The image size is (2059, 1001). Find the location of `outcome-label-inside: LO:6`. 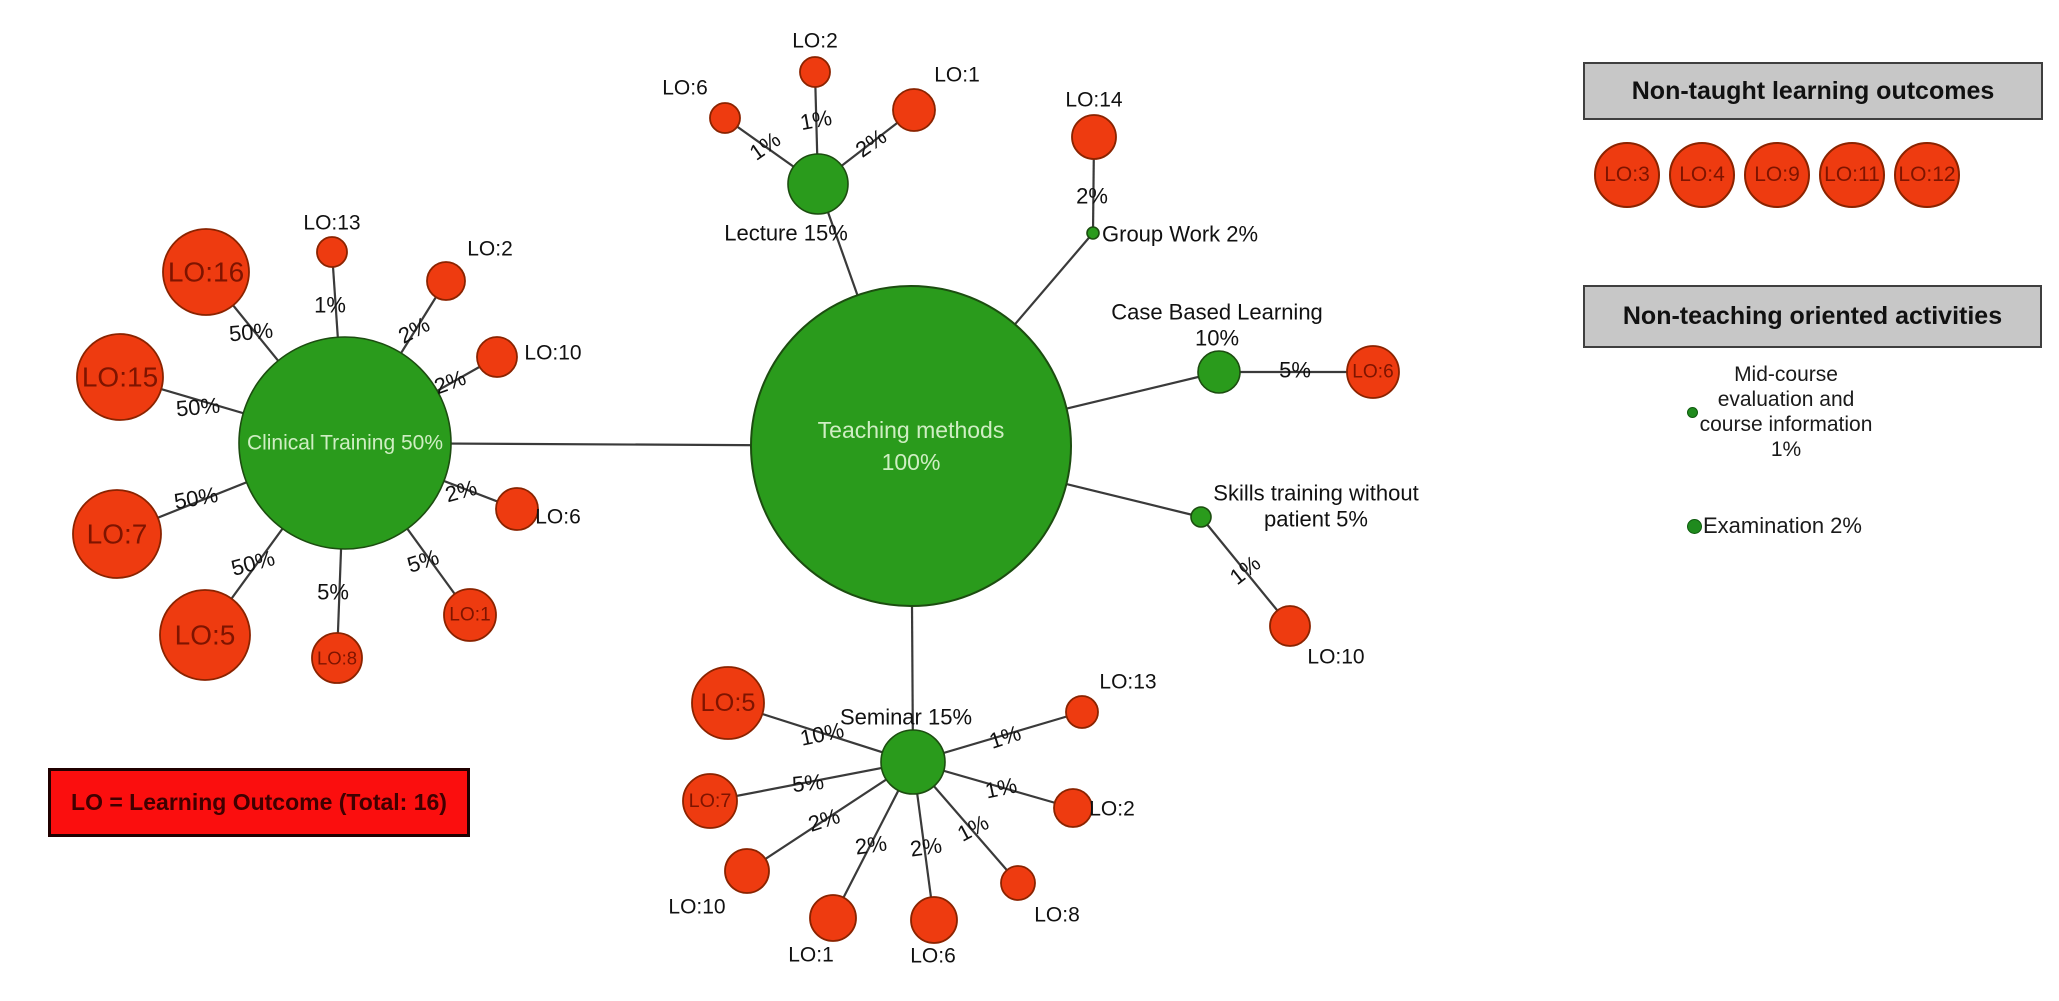

outcome-label-inside: LO:6 is located at coordinates (1372, 372).